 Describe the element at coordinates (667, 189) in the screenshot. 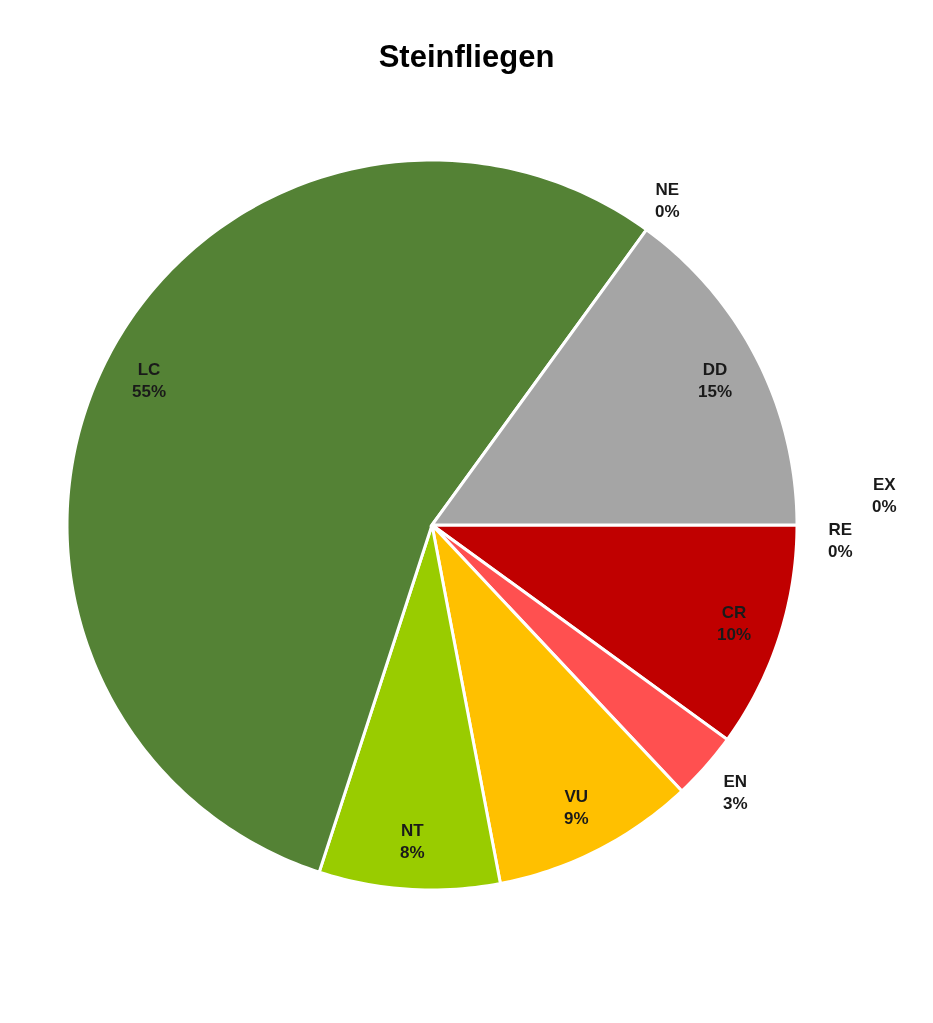

I see `category-label: NE` at that location.